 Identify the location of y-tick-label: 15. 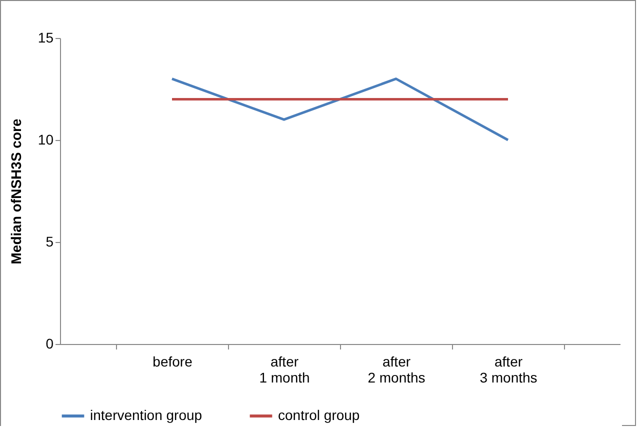
(46, 38).